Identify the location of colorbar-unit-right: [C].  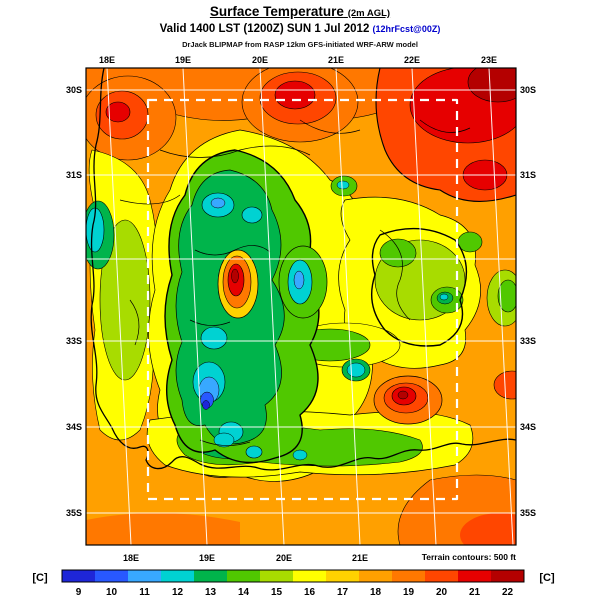
(547, 578).